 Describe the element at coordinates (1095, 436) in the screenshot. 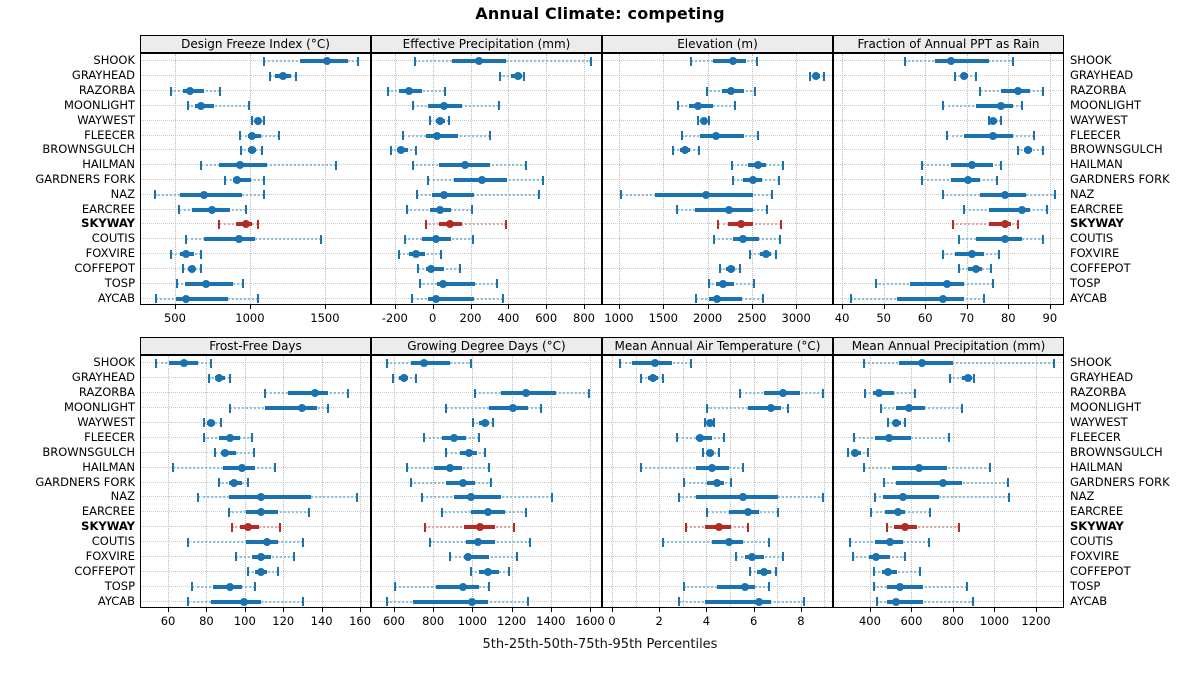

I see `site-label-right: FLEECER` at that location.